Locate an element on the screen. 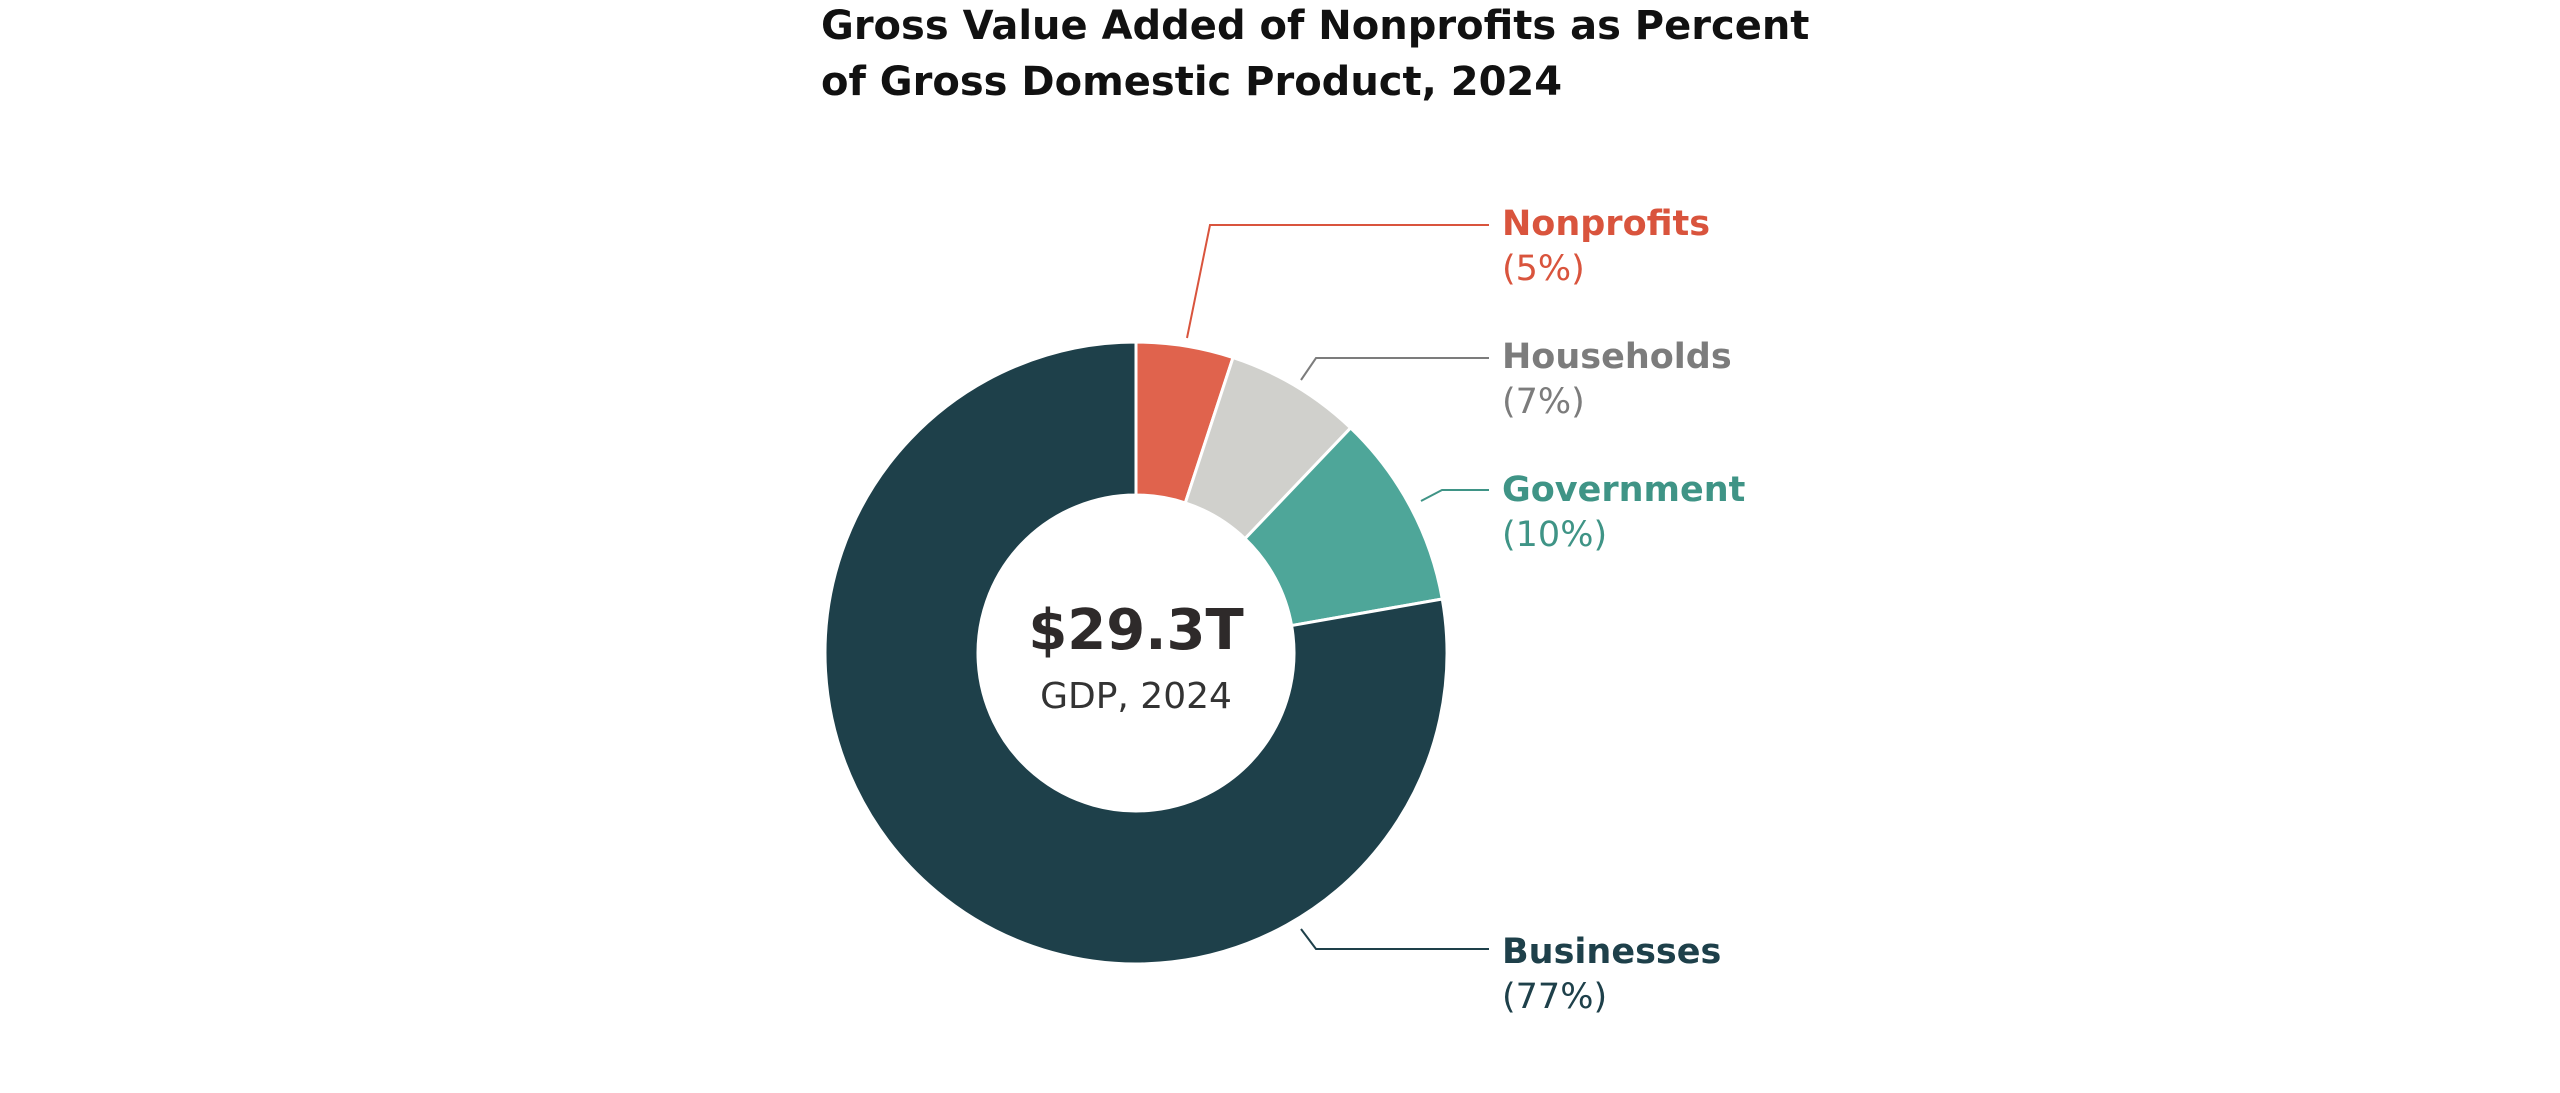  data-label: (7%) is located at coordinates (1543, 402).